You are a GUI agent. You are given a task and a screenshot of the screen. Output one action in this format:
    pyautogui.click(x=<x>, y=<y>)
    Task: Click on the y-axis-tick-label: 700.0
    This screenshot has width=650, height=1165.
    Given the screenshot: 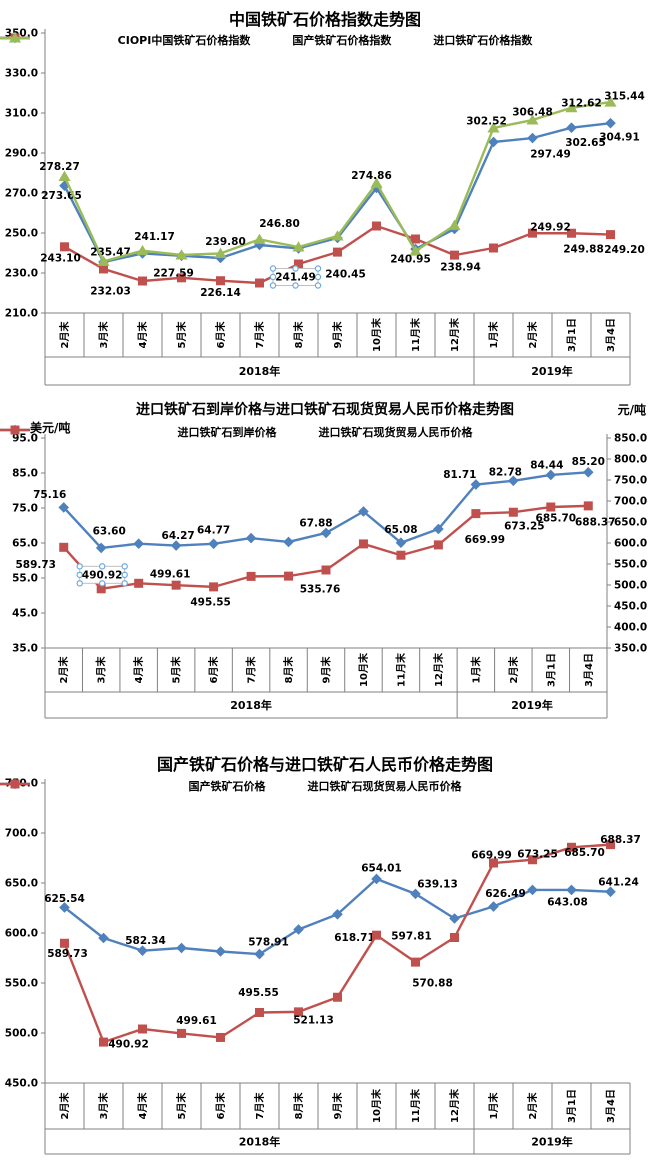 What is the action you would take?
    pyautogui.click(x=630, y=502)
    